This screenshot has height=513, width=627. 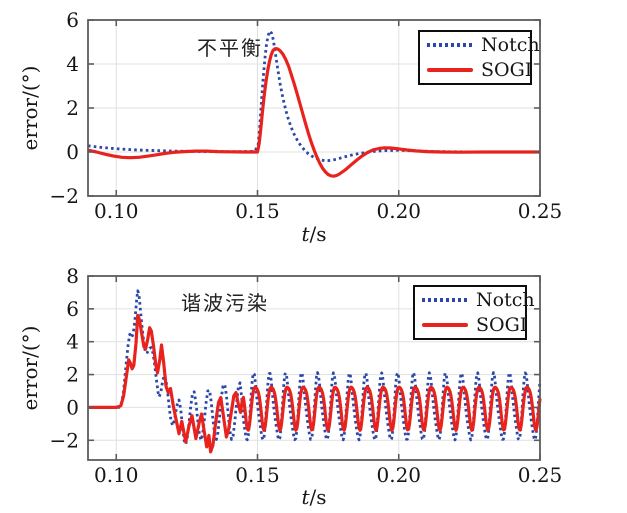 I want to click on harmonic-title: 谐波污染, so click(x=225, y=303).